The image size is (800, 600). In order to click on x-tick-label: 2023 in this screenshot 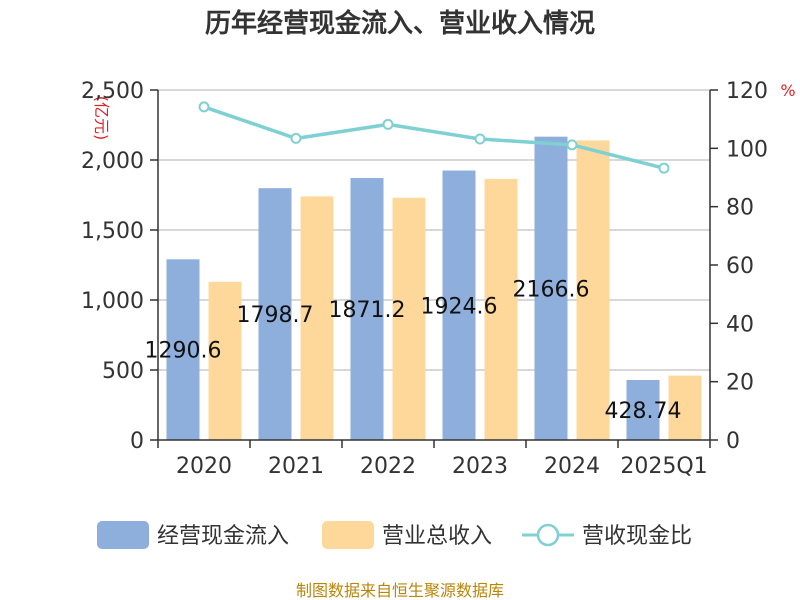, I will do `click(480, 466)`.